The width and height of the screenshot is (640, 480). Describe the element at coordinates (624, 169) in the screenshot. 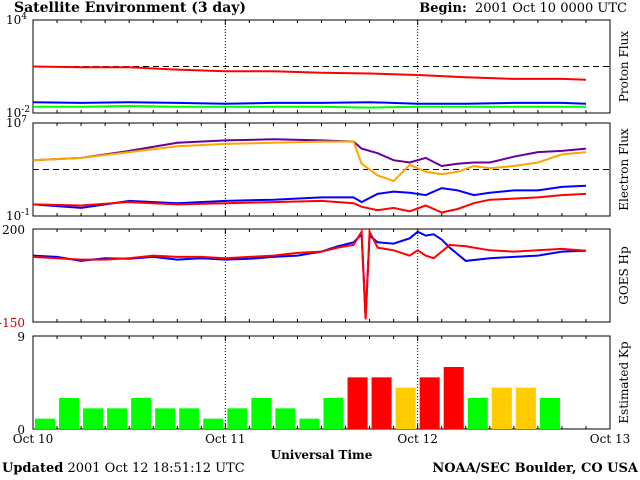

I see `electron-flux-ylabel: Electron Flux` at that location.